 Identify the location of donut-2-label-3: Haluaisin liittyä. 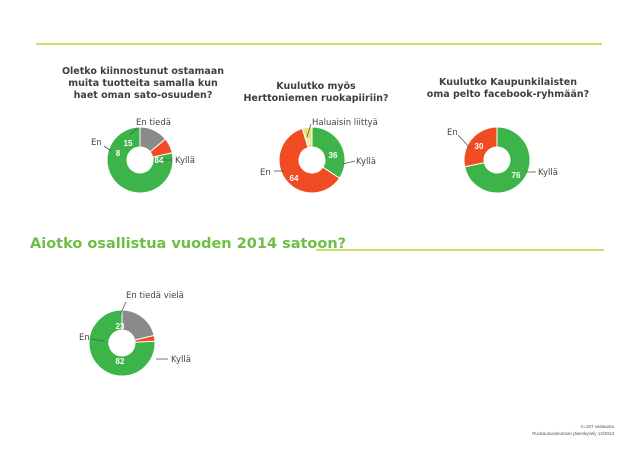
(345, 123).